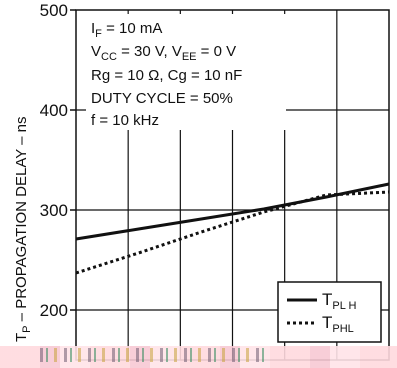 The image size is (397, 368). I want to click on condition-vcc-vee: VCC = 30 V, VEE = 0 V, so click(163, 53).